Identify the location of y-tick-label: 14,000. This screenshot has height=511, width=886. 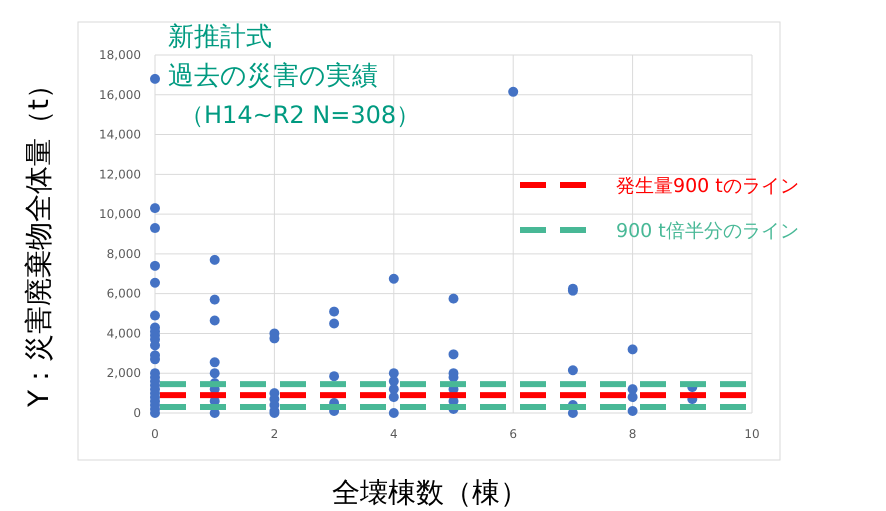
(120, 135).